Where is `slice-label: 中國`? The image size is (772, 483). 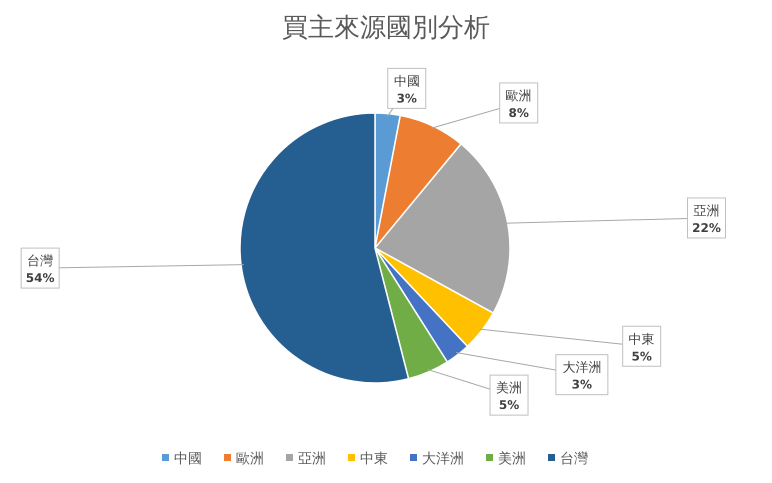
slice-label: 中國 is located at coordinates (407, 82).